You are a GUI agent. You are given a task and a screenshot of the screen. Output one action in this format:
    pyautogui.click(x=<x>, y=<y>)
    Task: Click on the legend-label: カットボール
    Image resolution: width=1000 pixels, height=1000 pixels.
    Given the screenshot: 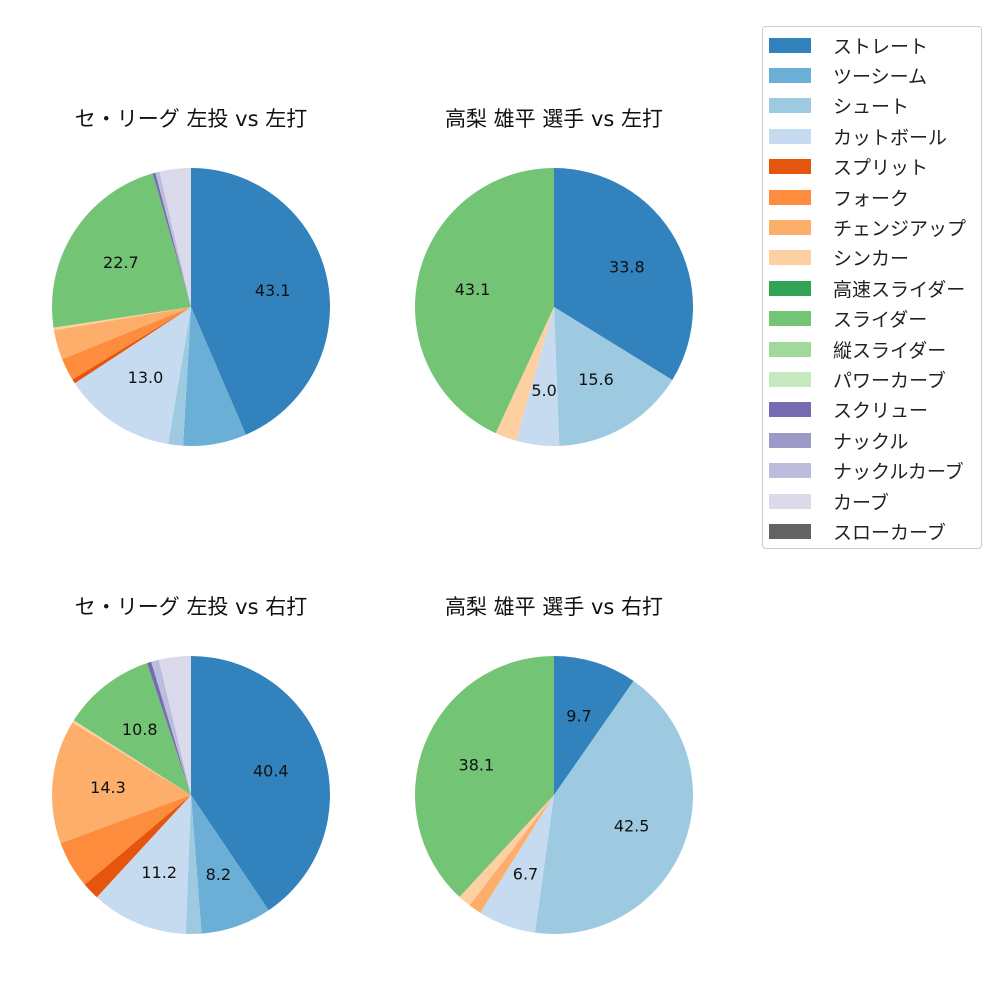 What is the action you would take?
    pyautogui.click(x=890, y=137)
    